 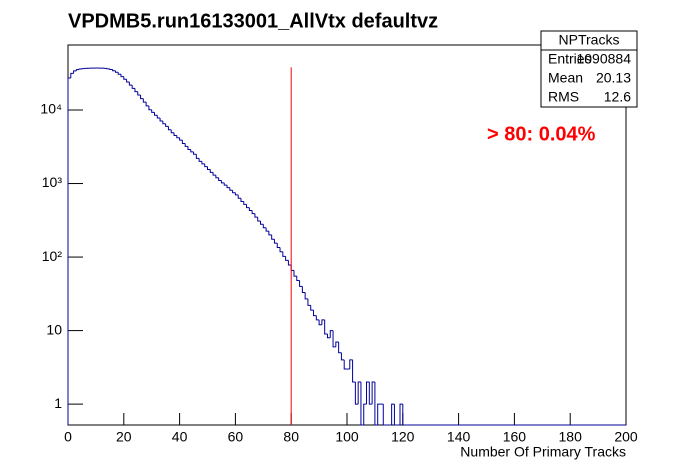 I want to click on annotation: > 80: 0.04%, so click(x=541, y=134).